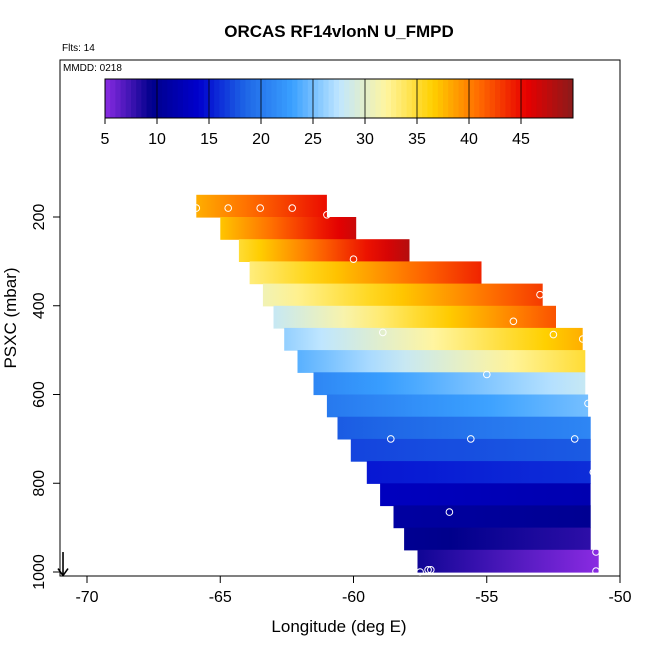  I want to click on y-tick-label: 600, so click(39, 394).